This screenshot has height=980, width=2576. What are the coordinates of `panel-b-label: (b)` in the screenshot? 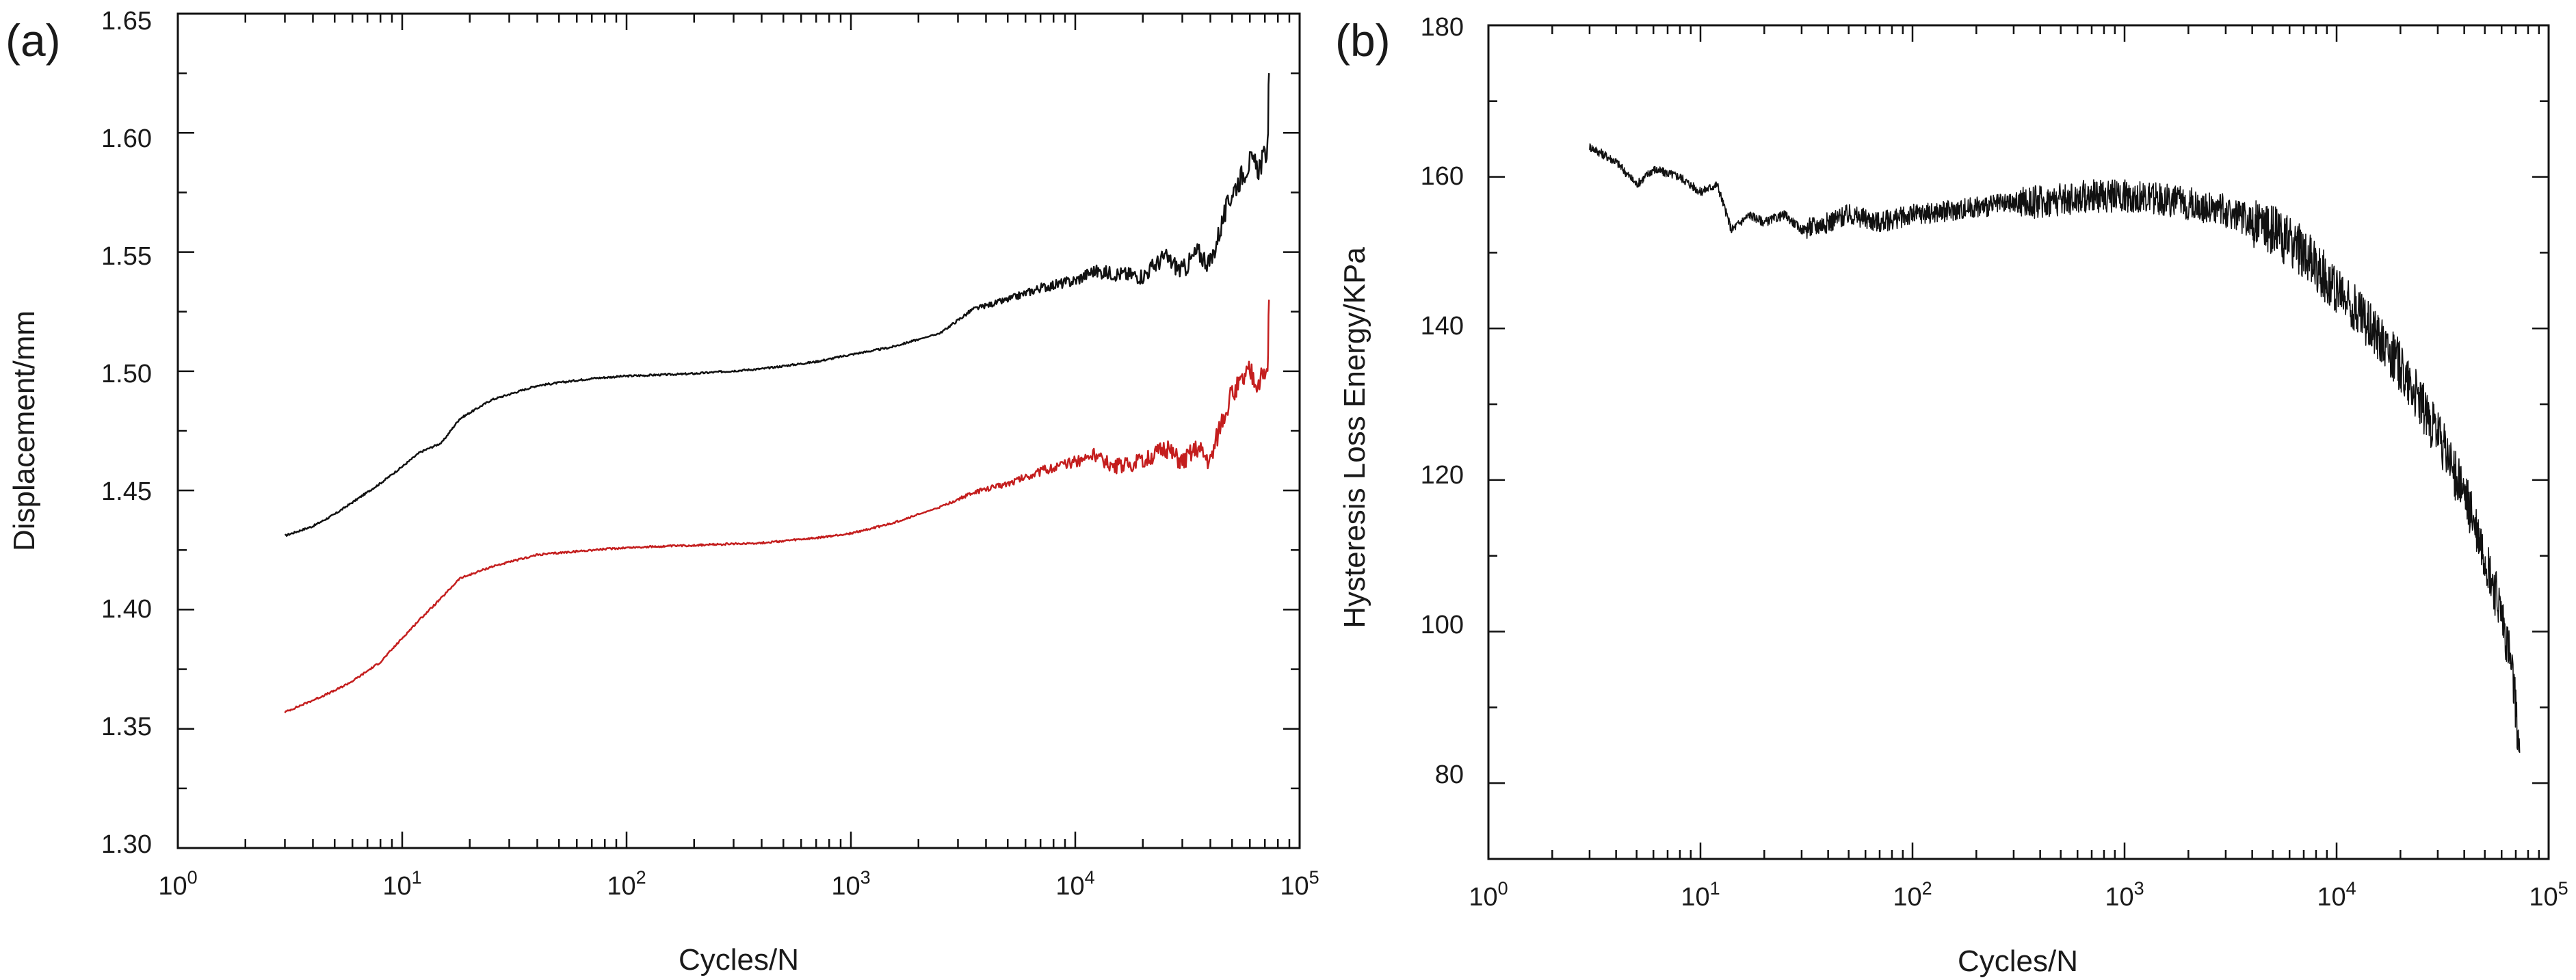 It's located at (1363, 40).